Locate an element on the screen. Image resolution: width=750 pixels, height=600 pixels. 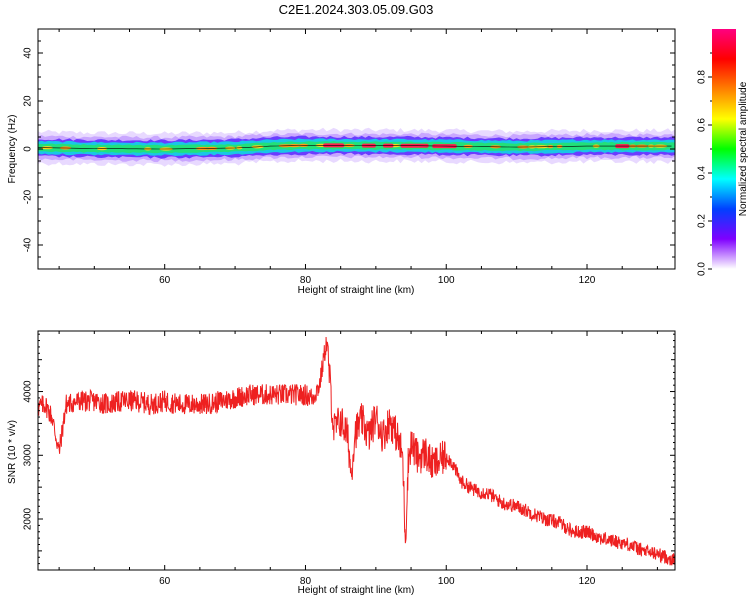
spectrogram-x-tick-label: 80 is located at coordinates (306, 280).